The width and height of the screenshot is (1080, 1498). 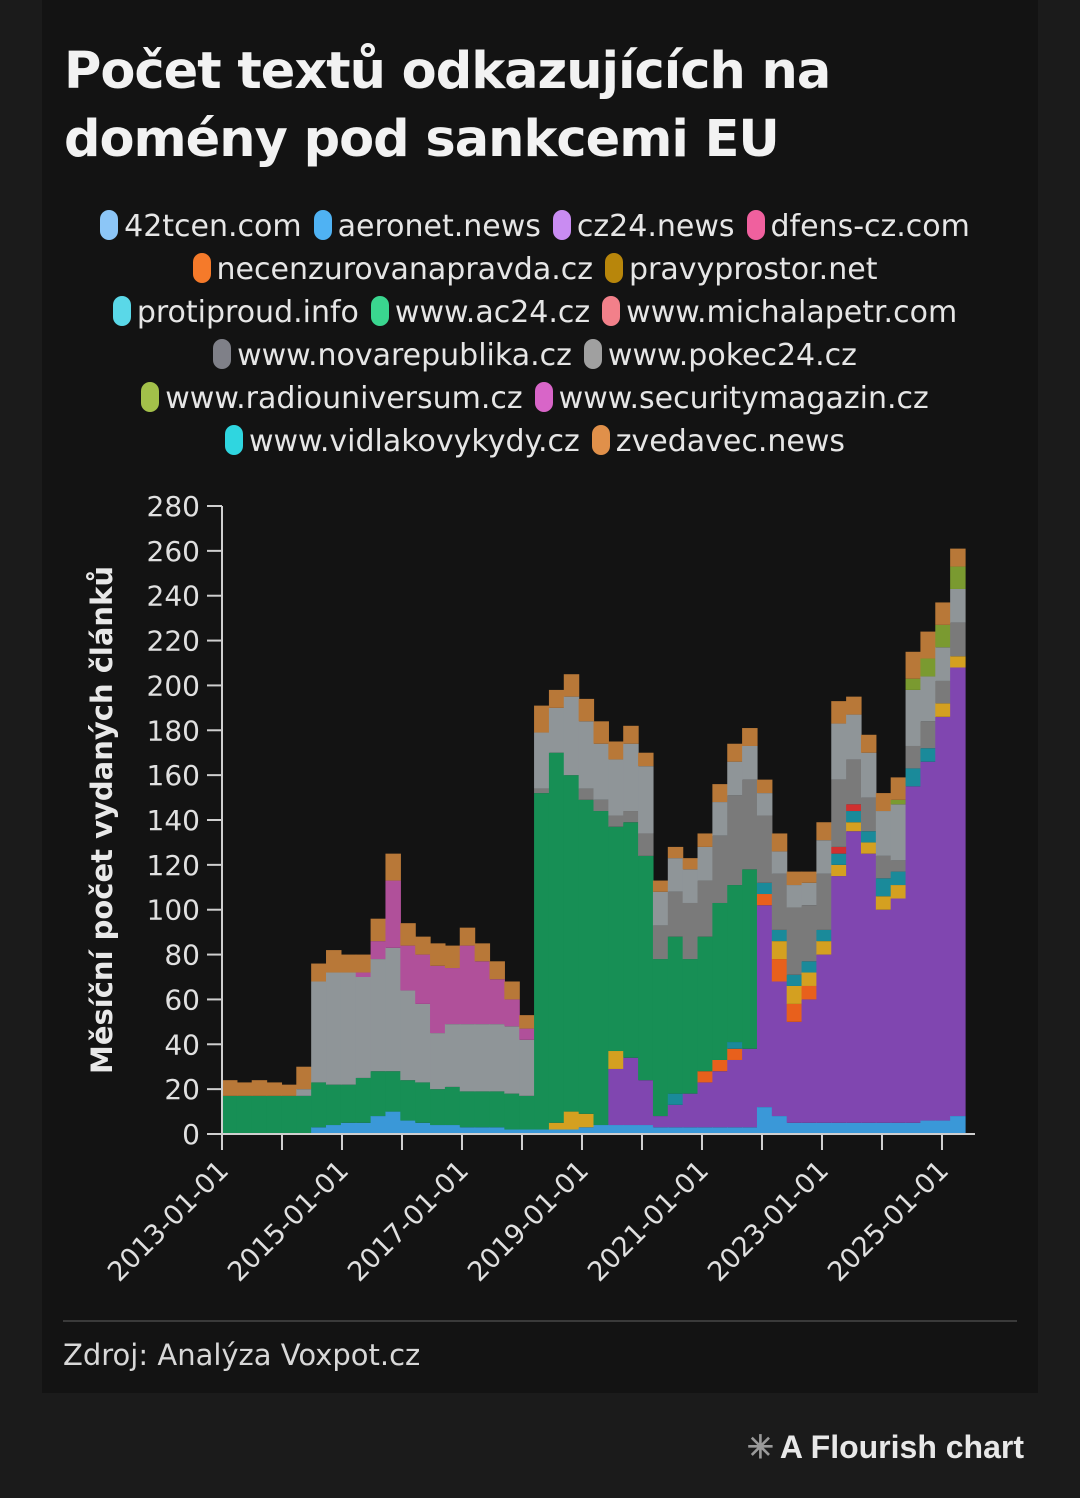 I want to click on y-tick-label: 20, so click(x=182, y=1089).